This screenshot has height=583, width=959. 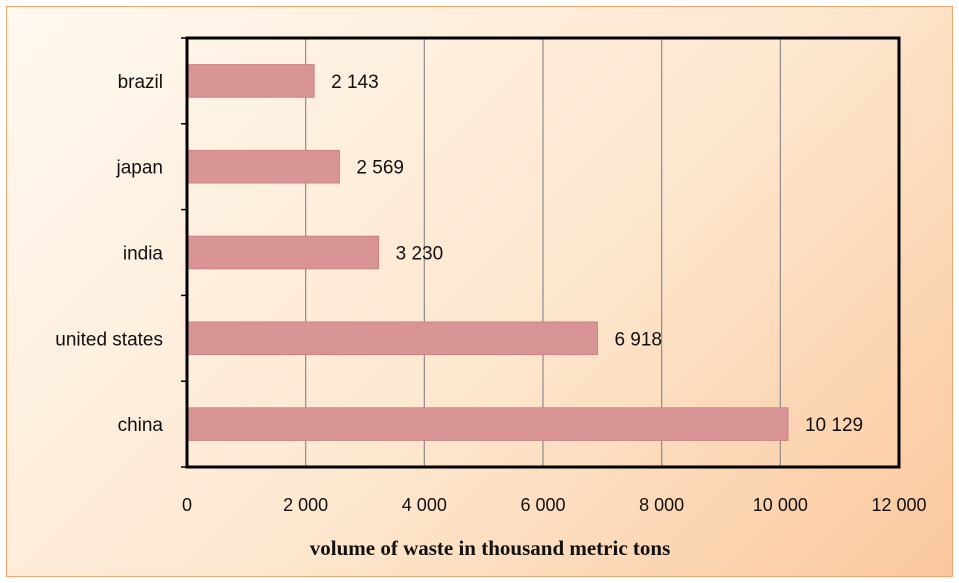 I want to click on x-tick-labels: 0 2 000 4 000 6 000 8 000 10 000 12 000, so click(x=554, y=505).